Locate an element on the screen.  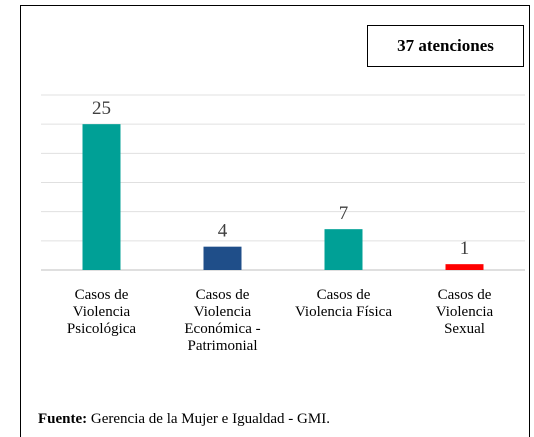
value-label: 25 is located at coordinates (101, 108).